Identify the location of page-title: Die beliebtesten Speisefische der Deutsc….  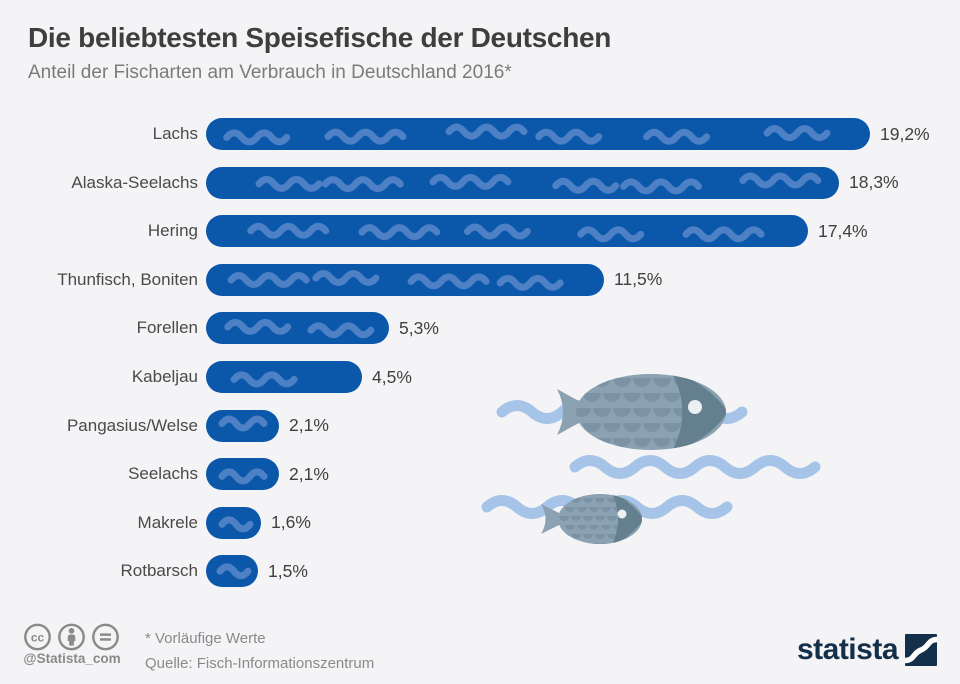
(320, 37).